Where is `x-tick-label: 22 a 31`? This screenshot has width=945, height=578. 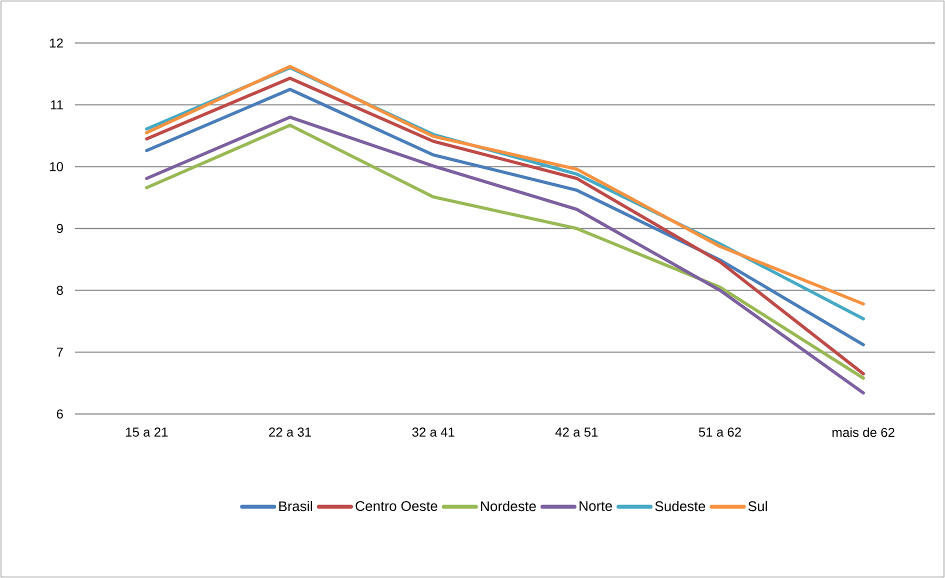
x-tick-label: 22 a 31 is located at coordinates (290, 432).